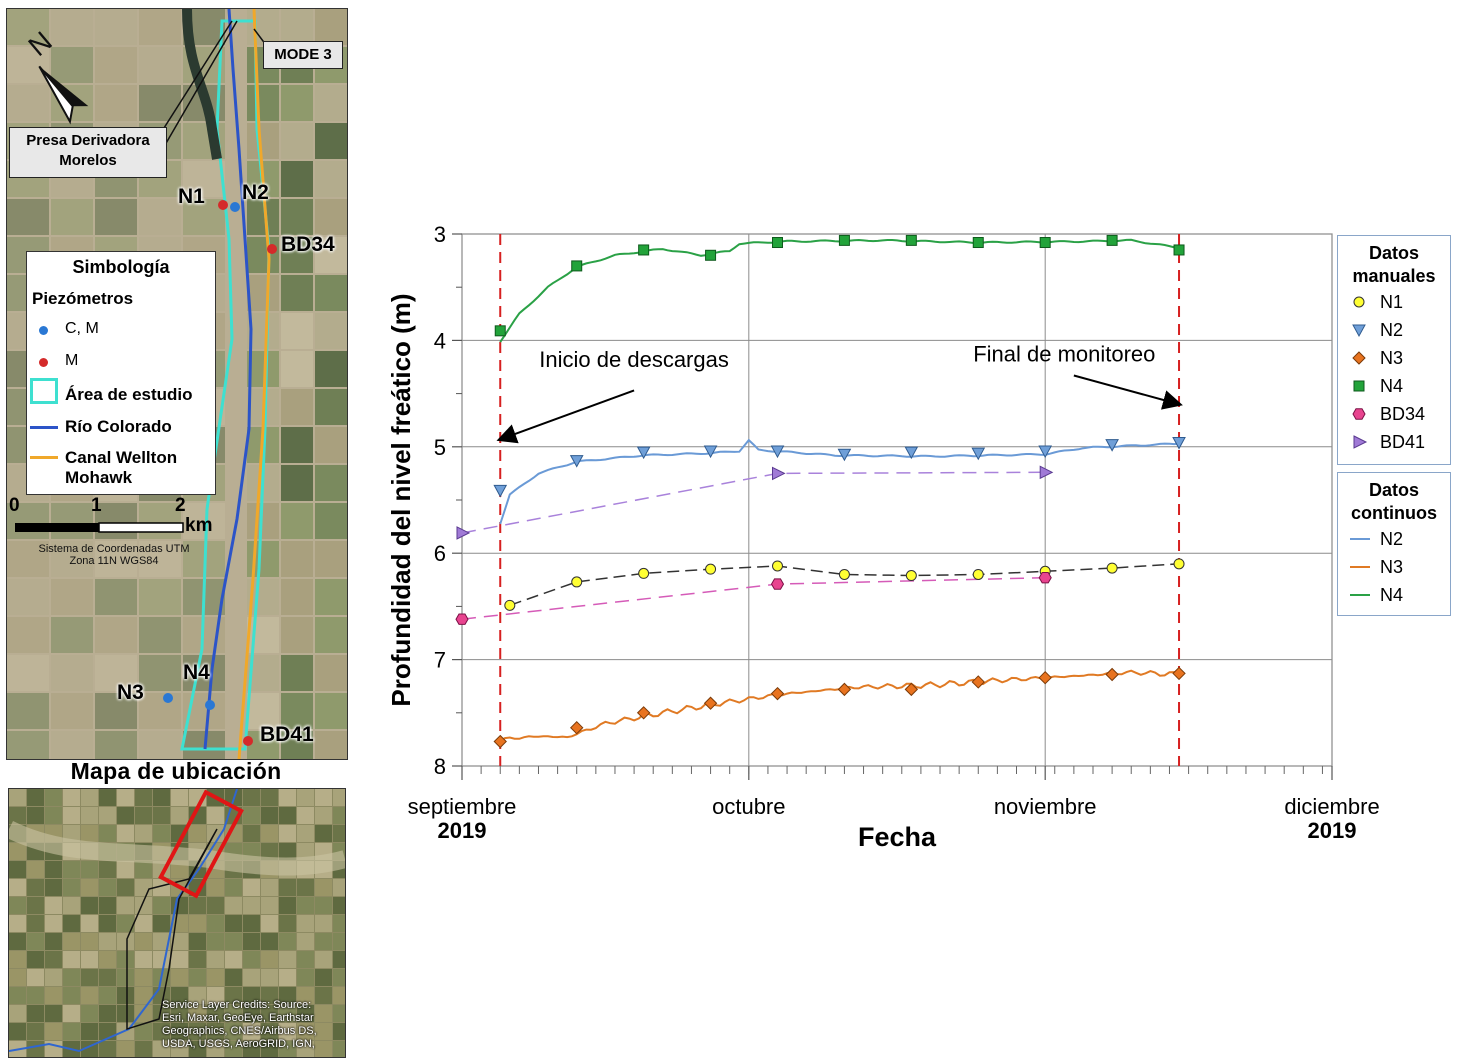 The width and height of the screenshot is (1458, 1059). What do you see at coordinates (235, 207) in the screenshot?
I see `point-N2` at bounding box center [235, 207].